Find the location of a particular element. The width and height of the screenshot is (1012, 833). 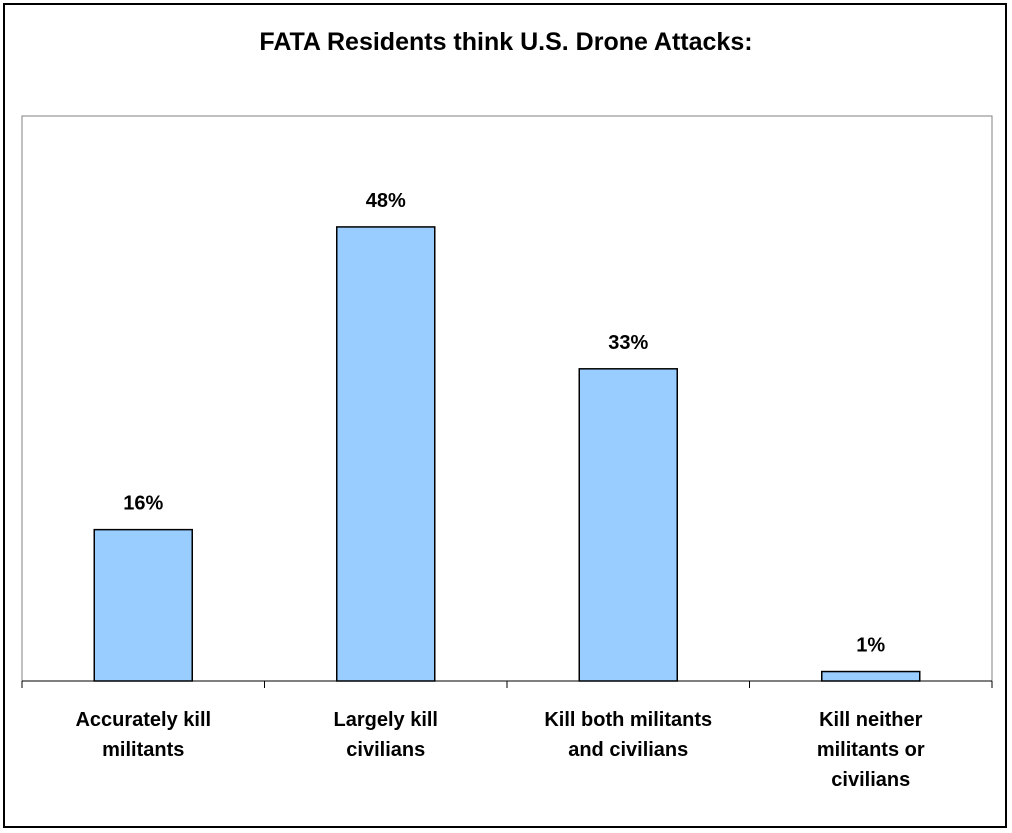

category-label: Kill both militants and civilians is located at coordinates (628, 735).